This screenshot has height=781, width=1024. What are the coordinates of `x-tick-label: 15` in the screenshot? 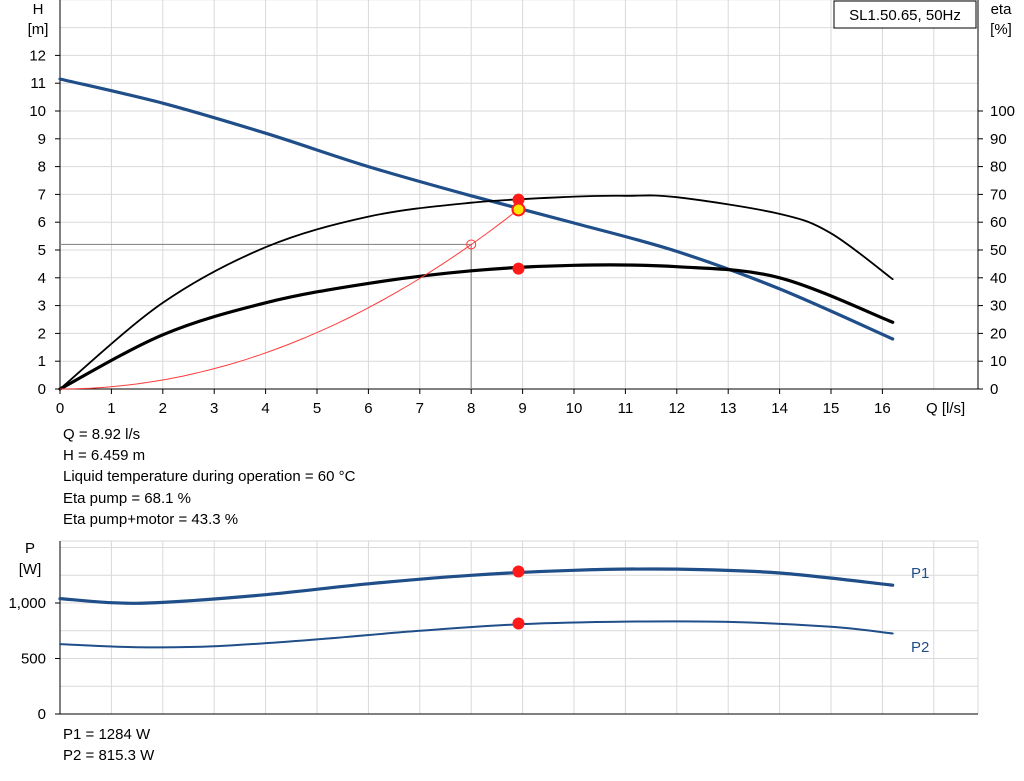 It's located at (831, 408).